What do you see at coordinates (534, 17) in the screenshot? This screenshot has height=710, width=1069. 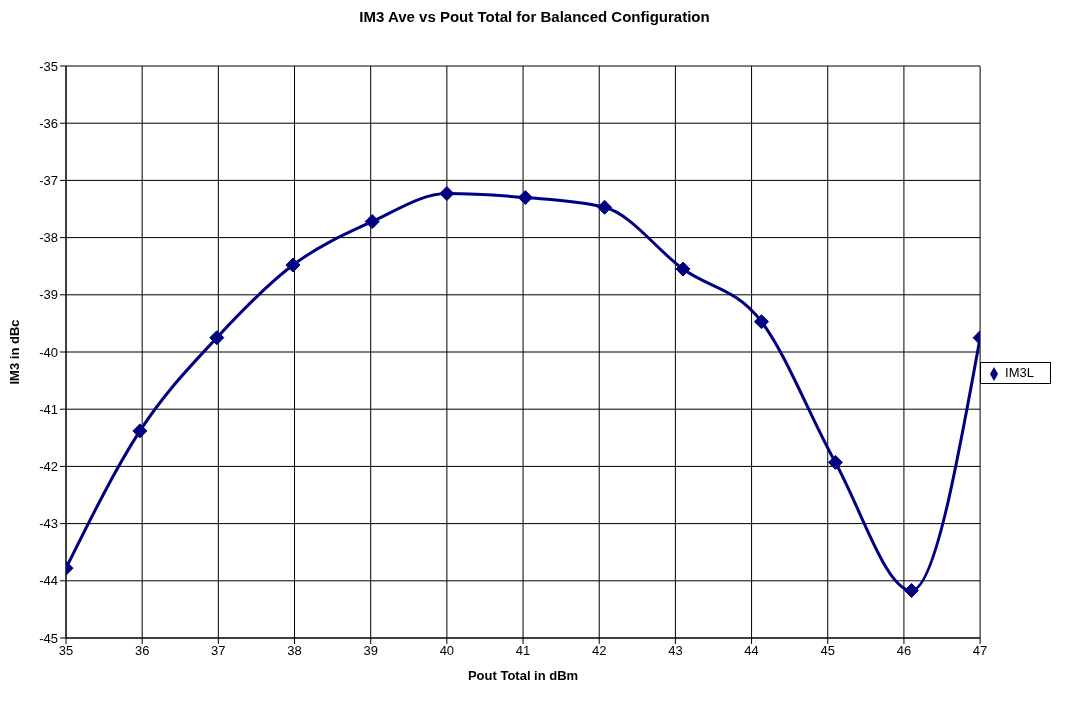 I see `chart-title: IM3 Ave vs Pout Total for Balanced Configuration` at bounding box center [534, 17].